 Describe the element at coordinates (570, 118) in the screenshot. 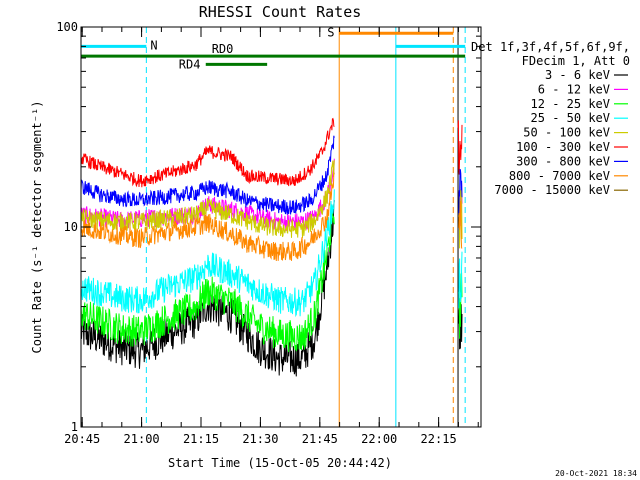

I see `legend-label-25-50-kev: 25 - 50 keV` at that location.